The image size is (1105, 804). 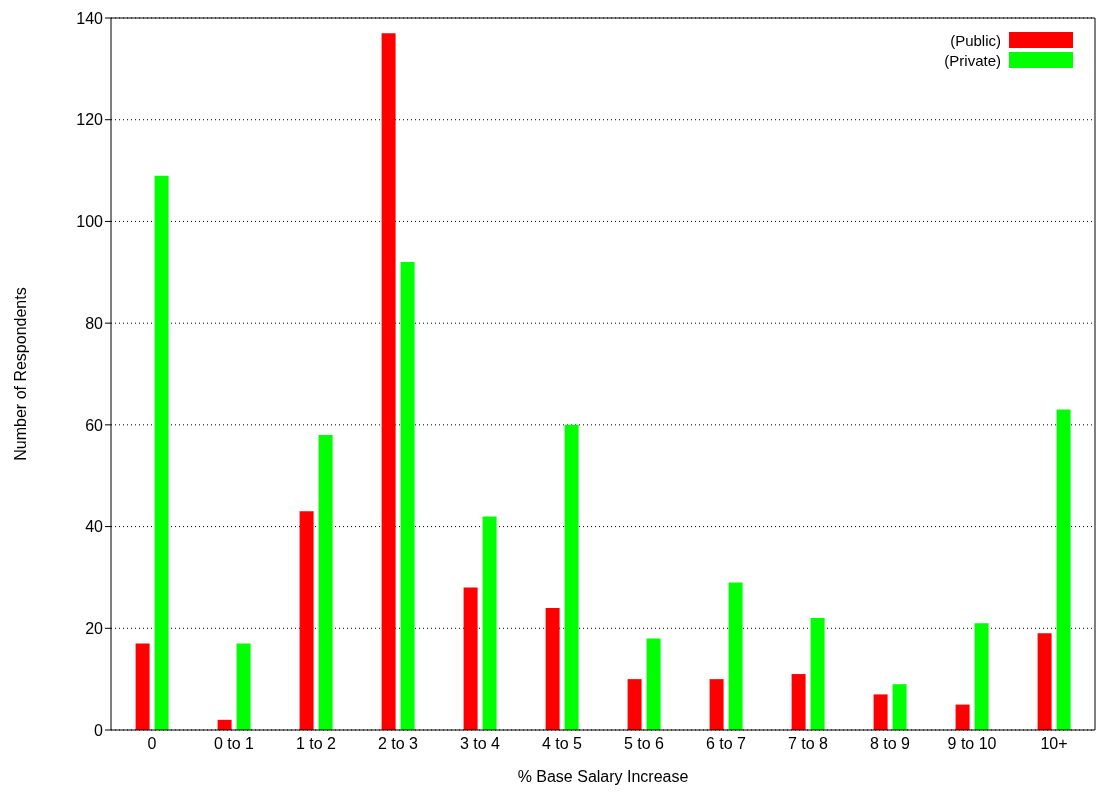 What do you see at coordinates (644, 744) in the screenshot?
I see `x-tick-label: 5 to 6` at bounding box center [644, 744].